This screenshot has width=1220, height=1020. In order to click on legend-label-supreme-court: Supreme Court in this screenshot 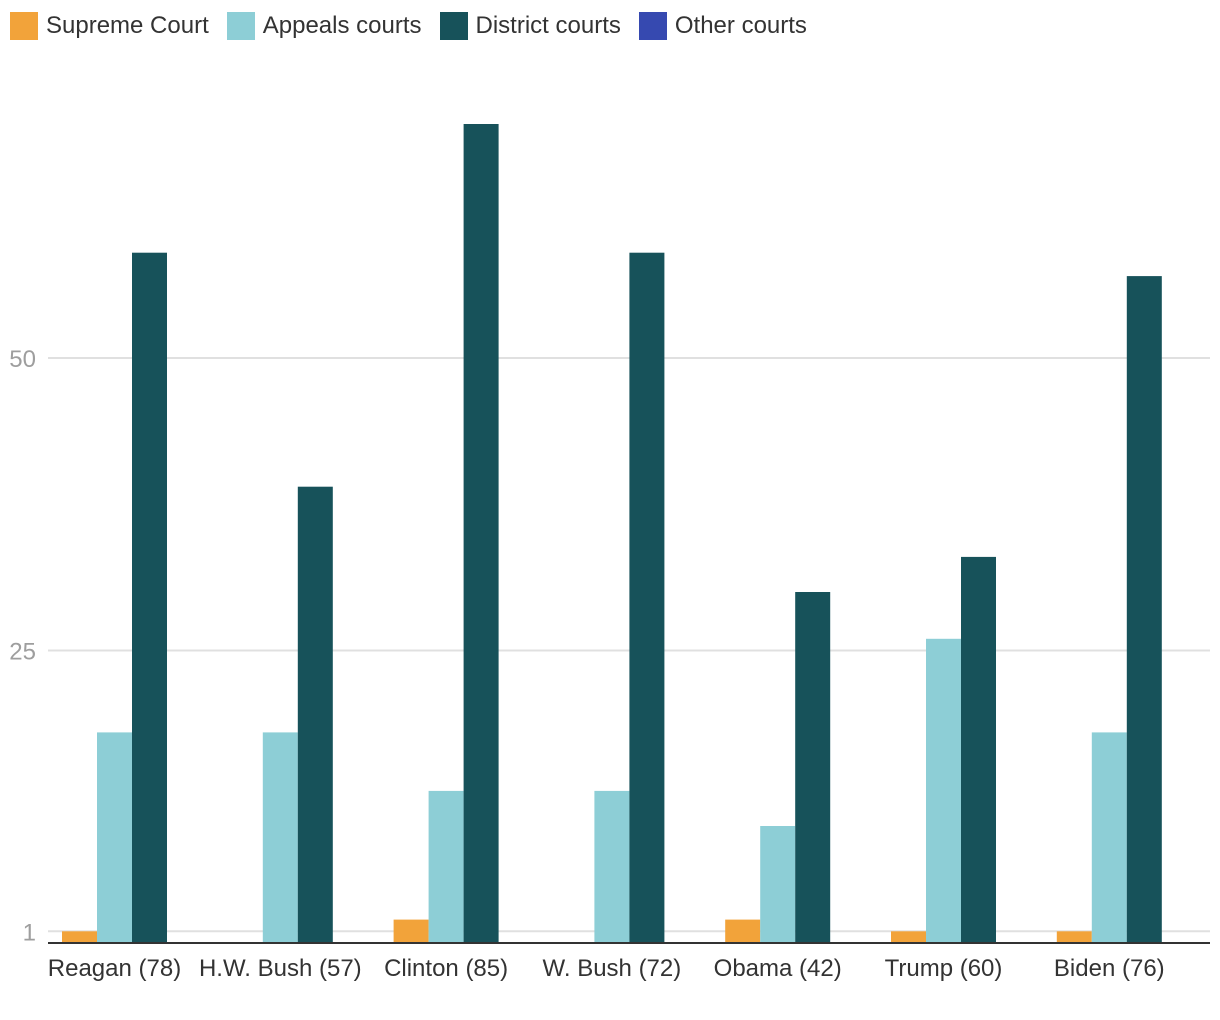, I will do `click(127, 25)`.